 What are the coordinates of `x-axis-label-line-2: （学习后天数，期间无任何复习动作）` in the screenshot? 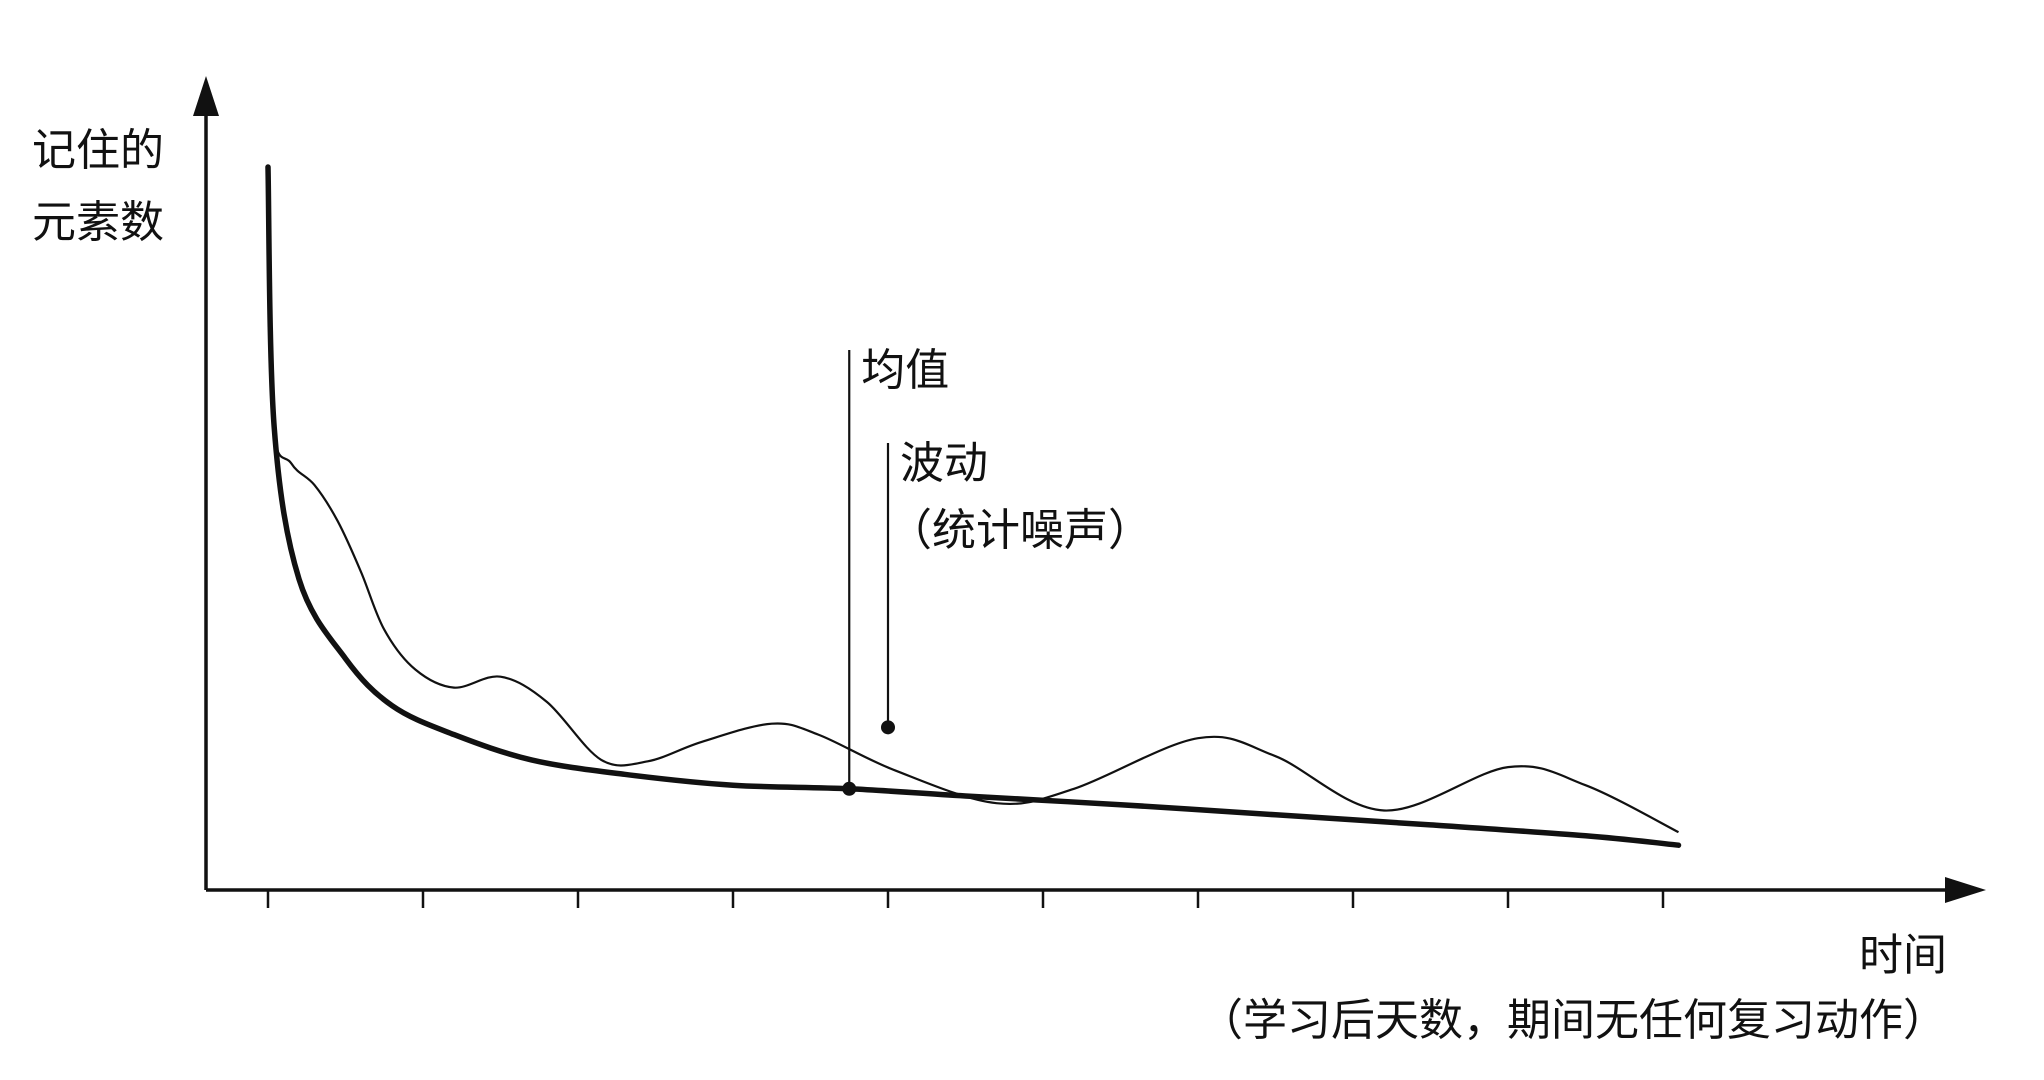 It's located at (1573, 1020).